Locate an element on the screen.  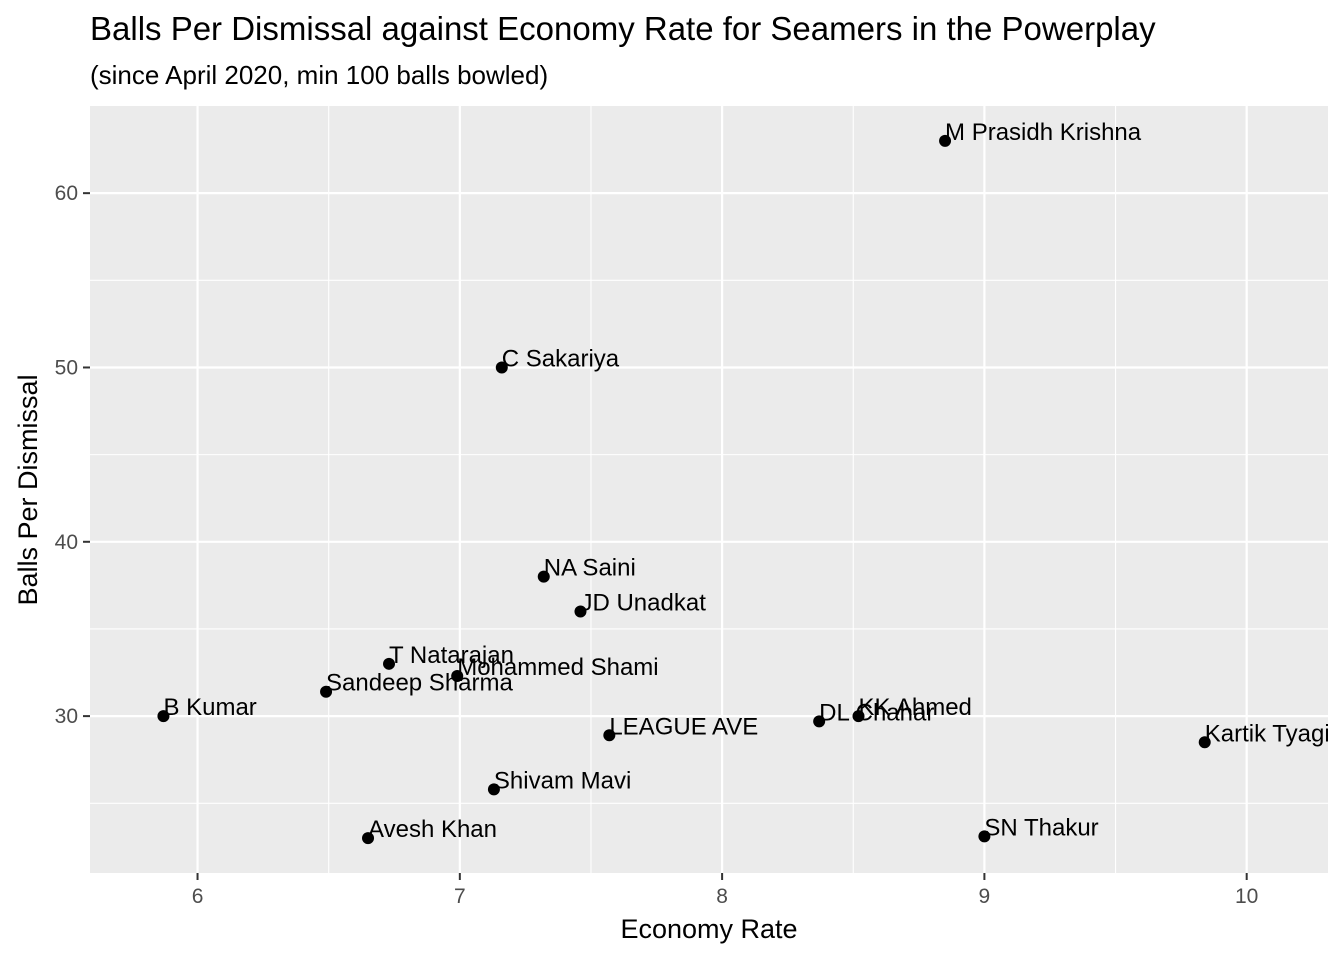
point-label: Sandeep Sharma is located at coordinates (419, 683).